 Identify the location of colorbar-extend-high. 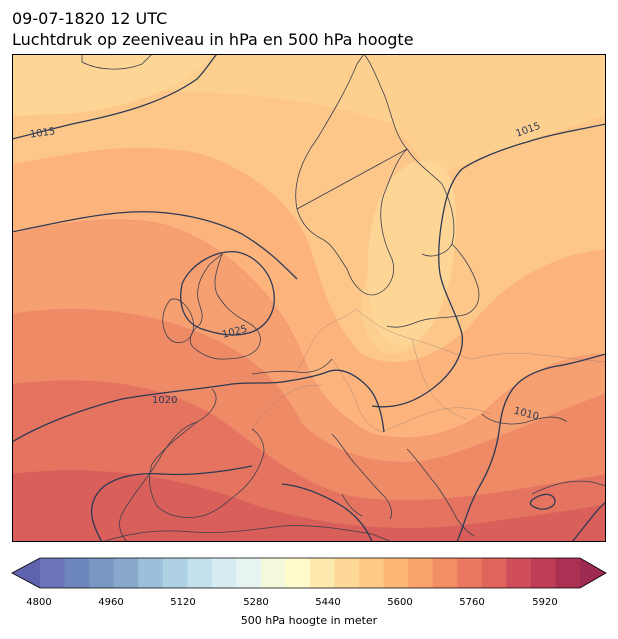
(593, 573).